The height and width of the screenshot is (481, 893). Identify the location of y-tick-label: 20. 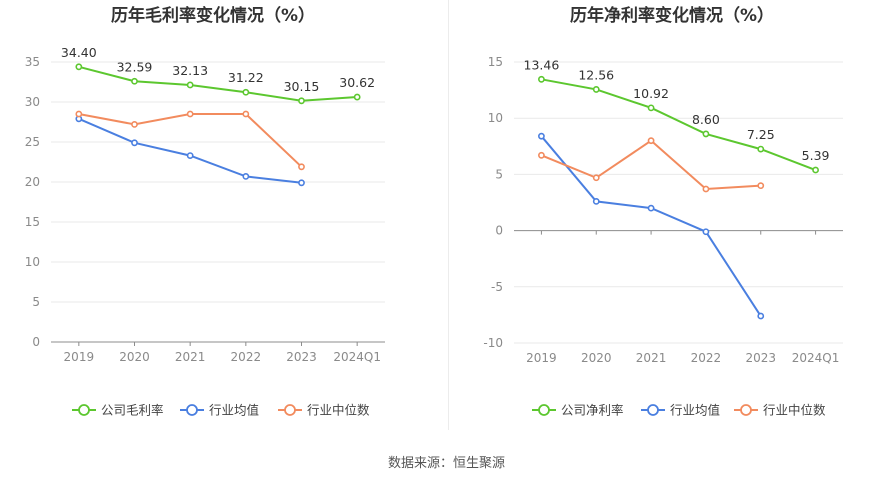
(32, 182).